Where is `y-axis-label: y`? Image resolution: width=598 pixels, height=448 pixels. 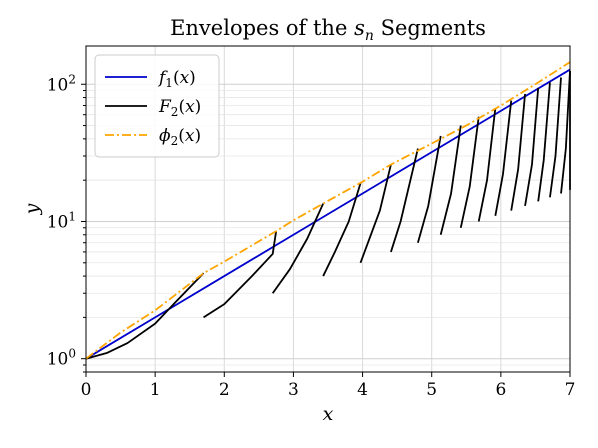 y-axis-label: y is located at coordinates (32, 209).